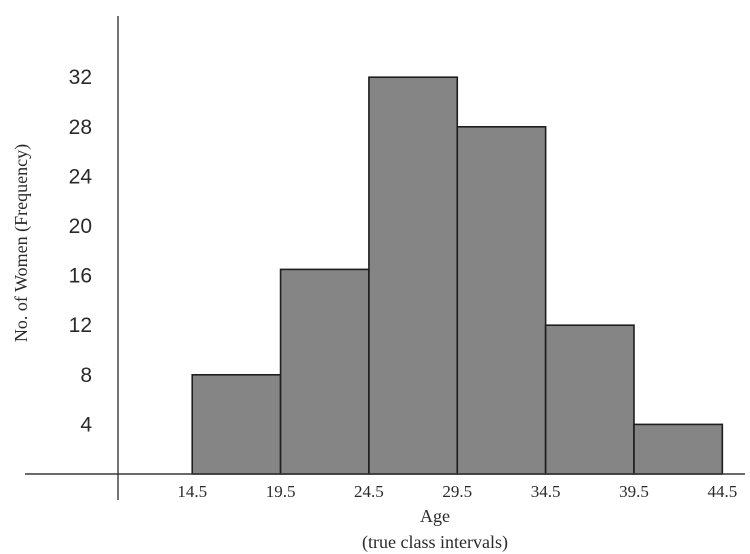 The image size is (750, 554). What do you see at coordinates (80, 77) in the screenshot?
I see `y-tick-label: 32` at bounding box center [80, 77].